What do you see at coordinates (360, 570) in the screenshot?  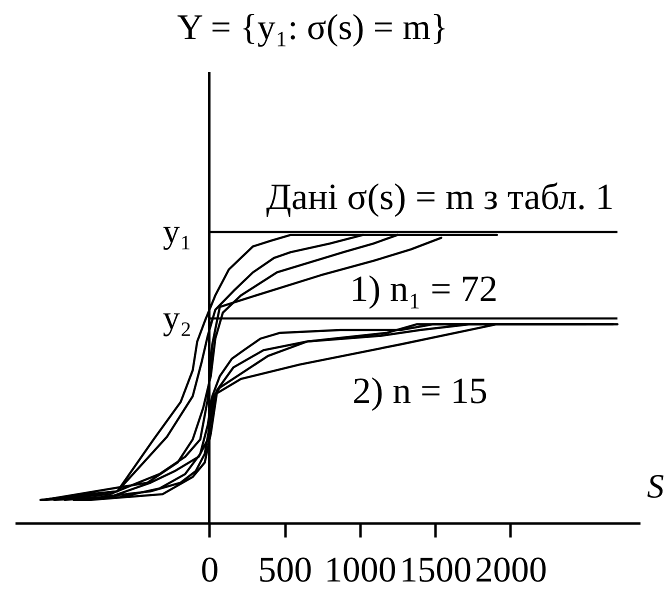 I see `x-tick-label: 1000` at bounding box center [360, 570].